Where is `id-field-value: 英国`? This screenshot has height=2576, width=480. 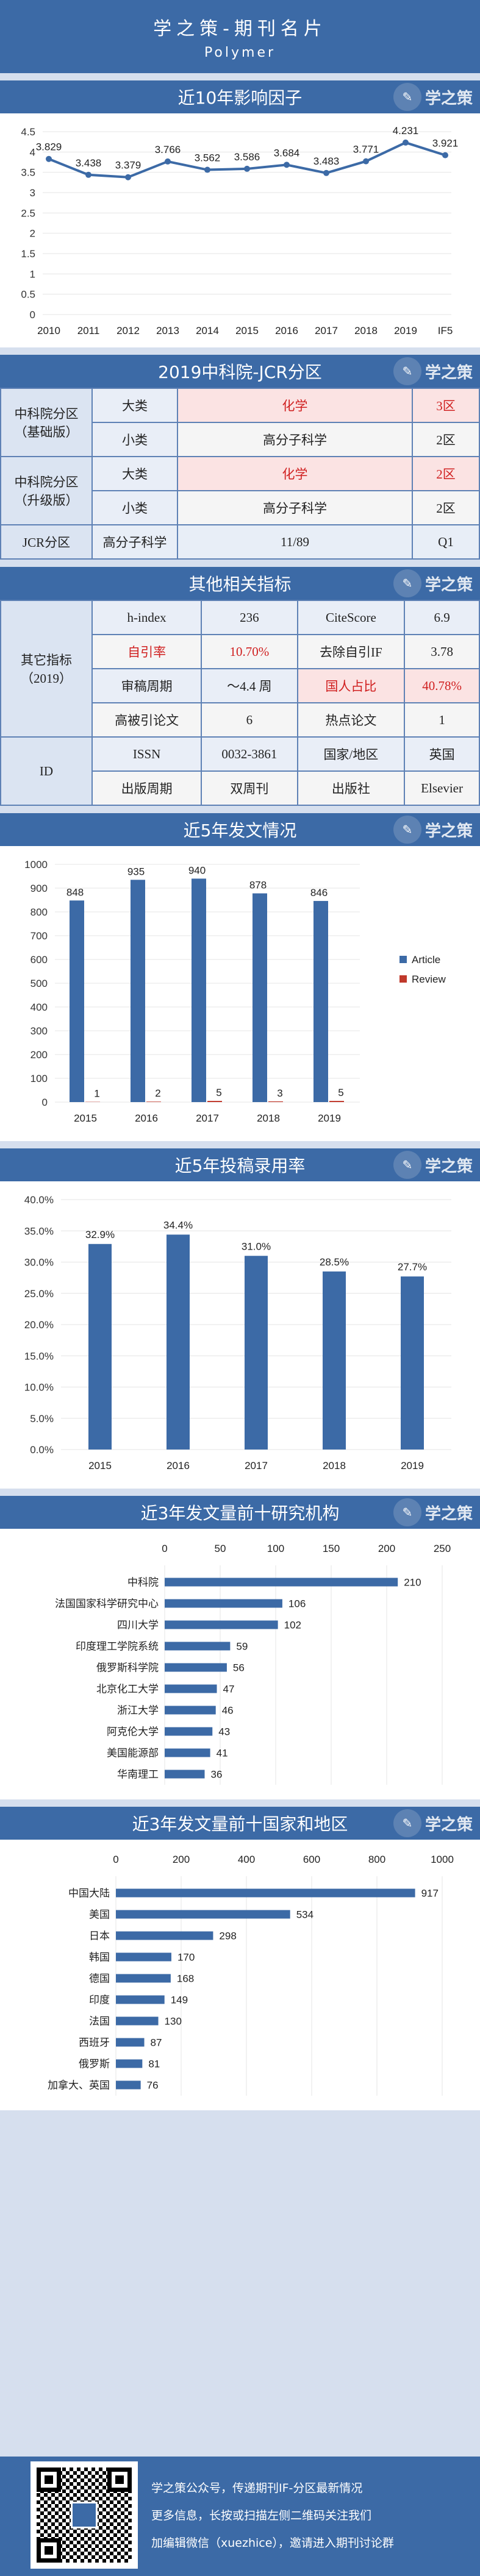
id-field-value: 英国 is located at coordinates (442, 754).